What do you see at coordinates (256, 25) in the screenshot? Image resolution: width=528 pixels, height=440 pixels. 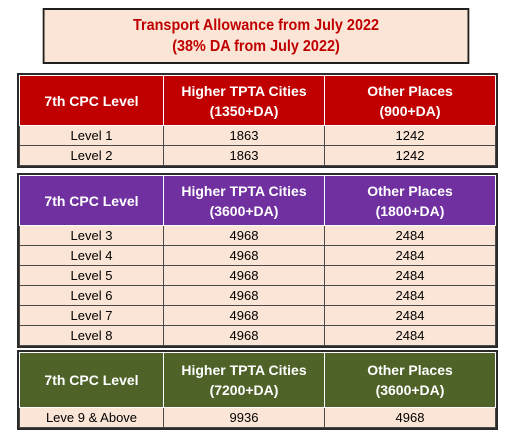 I see `page-title: Transport Allowance from July 2022` at bounding box center [256, 25].